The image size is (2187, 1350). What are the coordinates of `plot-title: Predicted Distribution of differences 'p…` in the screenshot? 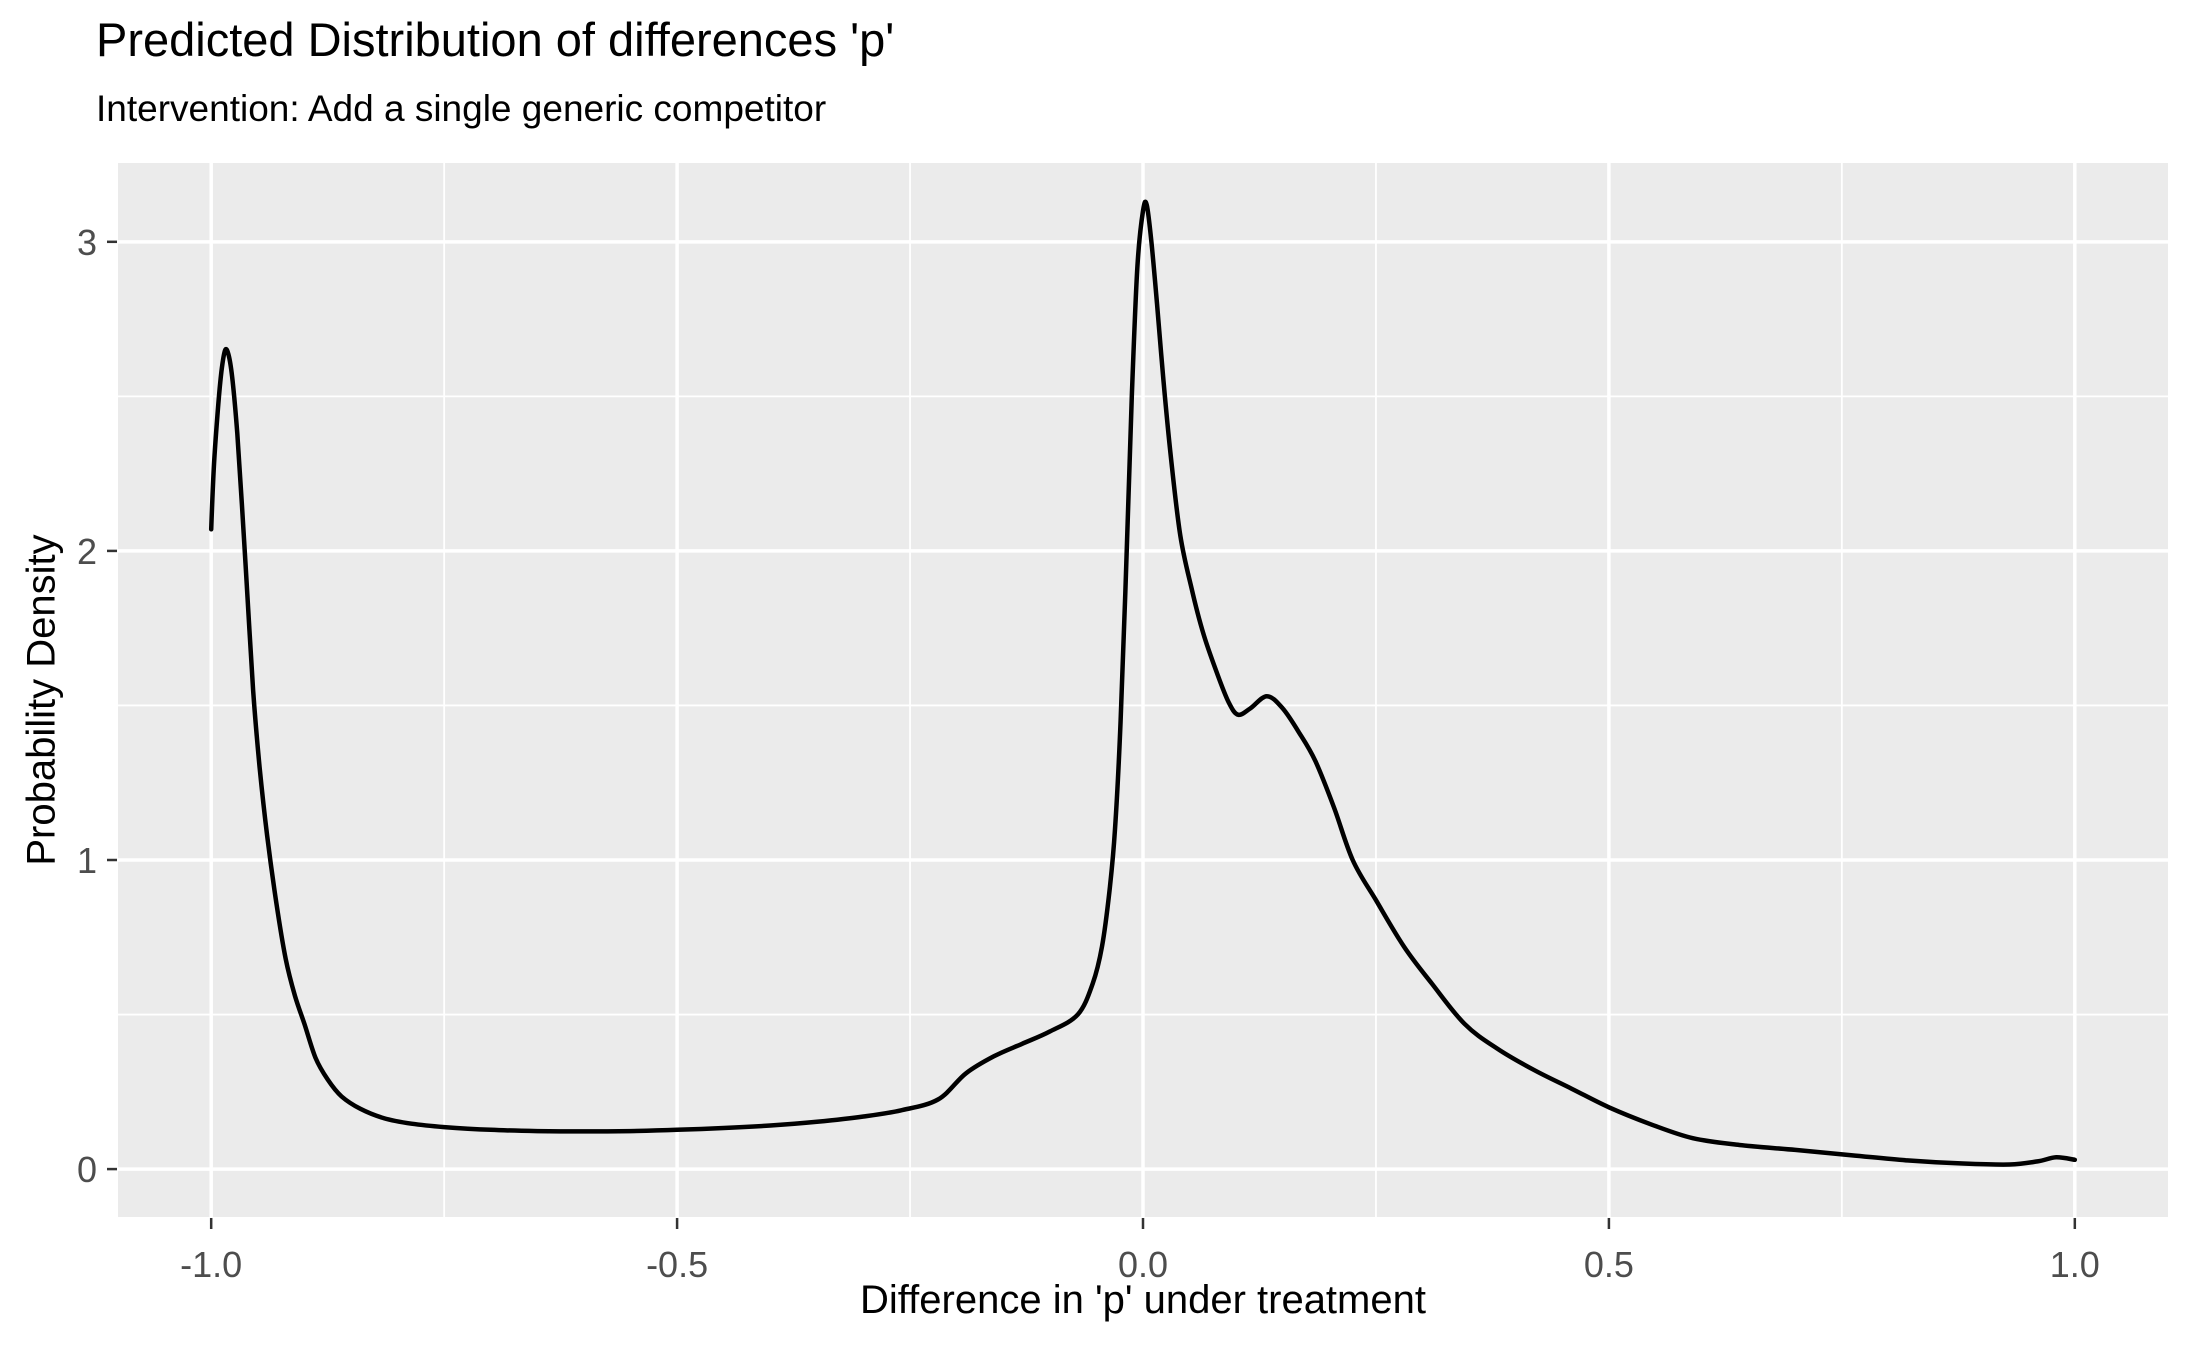 It's located at (495, 39).